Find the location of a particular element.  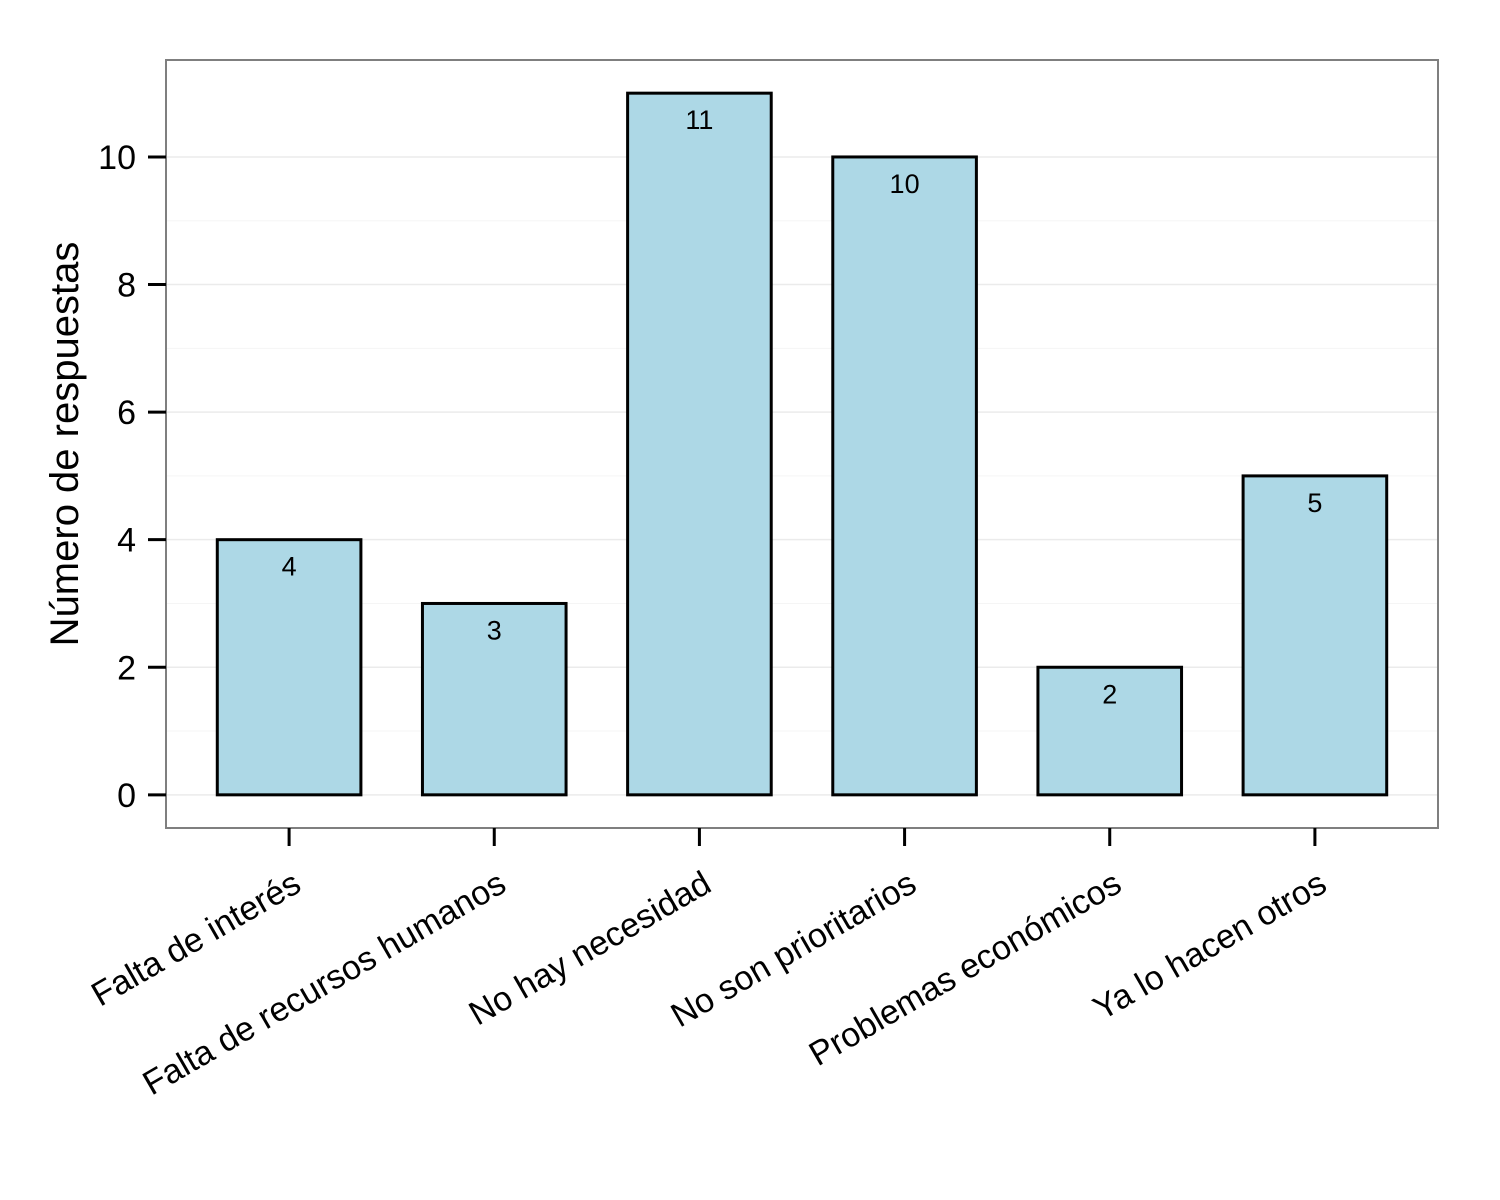

bar-value-label: 4 is located at coordinates (289, 567).